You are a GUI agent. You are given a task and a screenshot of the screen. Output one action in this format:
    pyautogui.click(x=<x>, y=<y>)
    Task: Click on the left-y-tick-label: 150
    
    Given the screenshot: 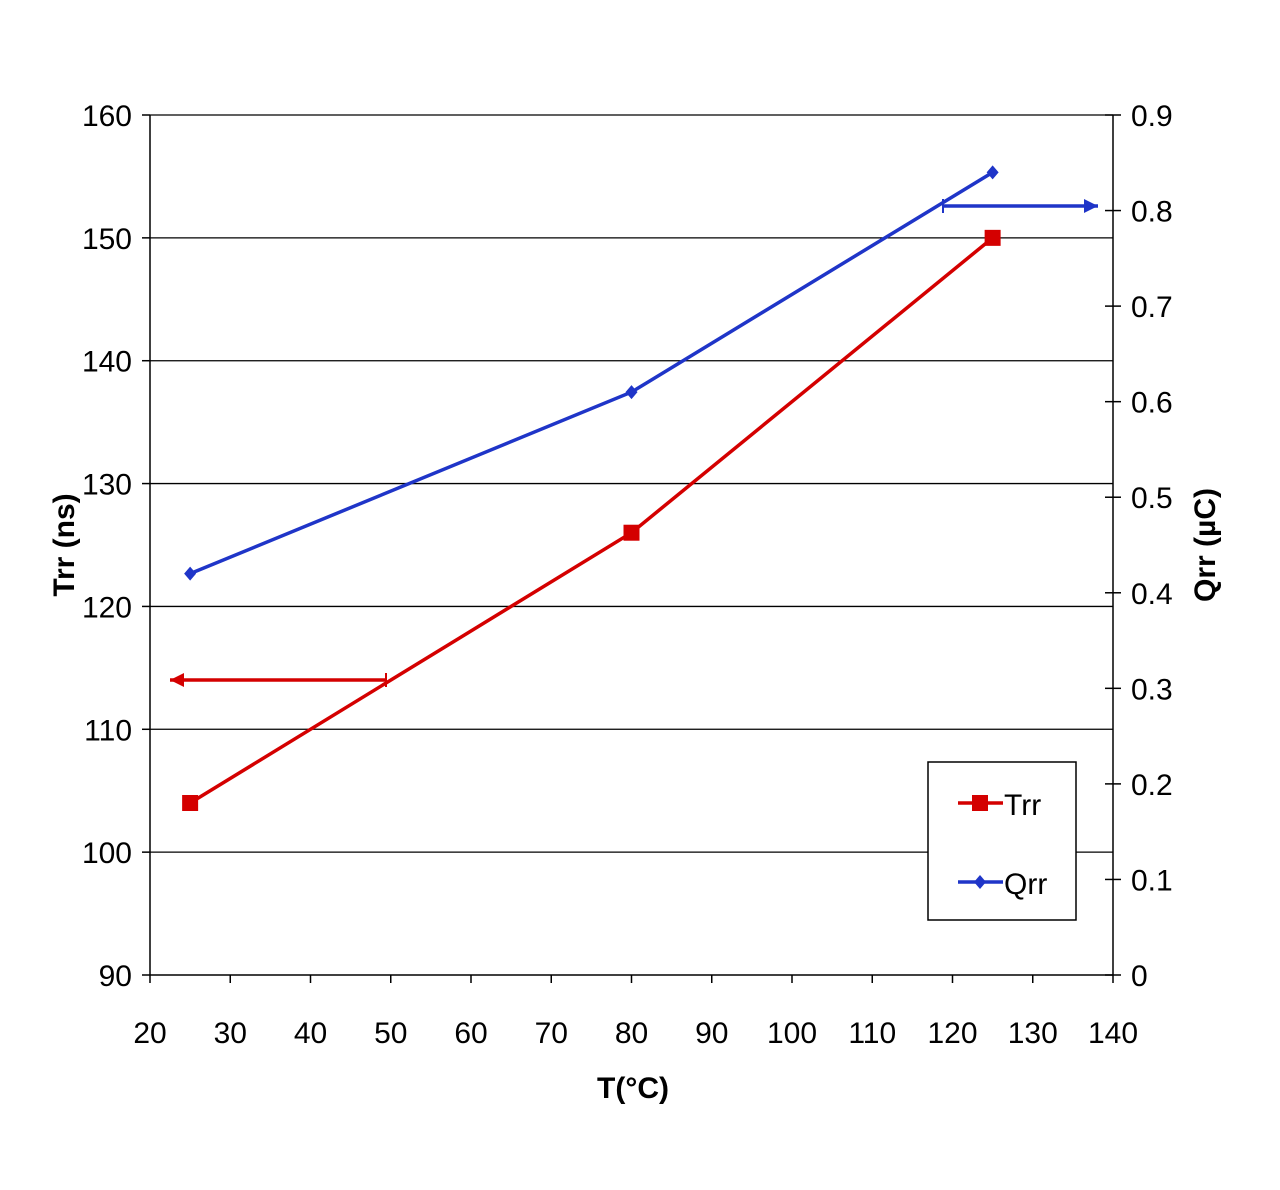 What is the action you would take?
    pyautogui.click(x=107, y=239)
    